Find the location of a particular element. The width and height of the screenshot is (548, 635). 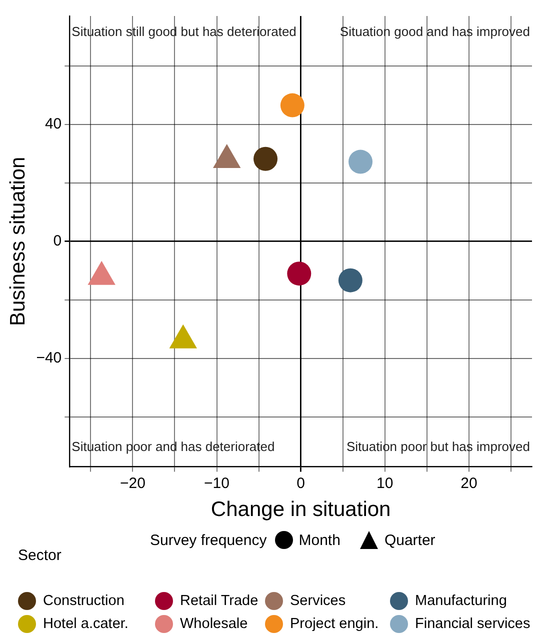

legend-label: Construction is located at coordinates (83, 600).